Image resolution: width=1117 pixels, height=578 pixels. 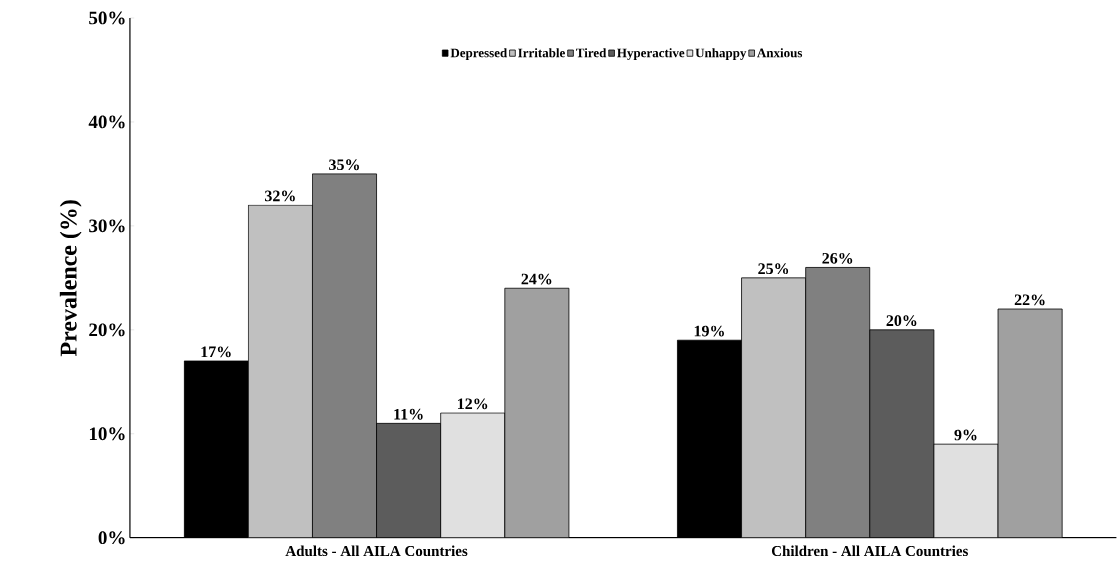 What do you see at coordinates (70, 278) in the screenshot?
I see `y-axis-title: Prevalence (%)` at bounding box center [70, 278].